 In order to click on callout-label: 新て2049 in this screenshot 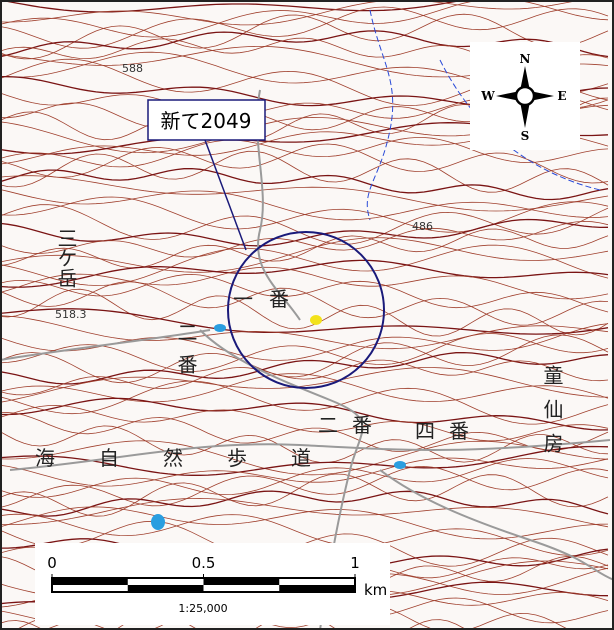, I will do `click(206, 121)`.